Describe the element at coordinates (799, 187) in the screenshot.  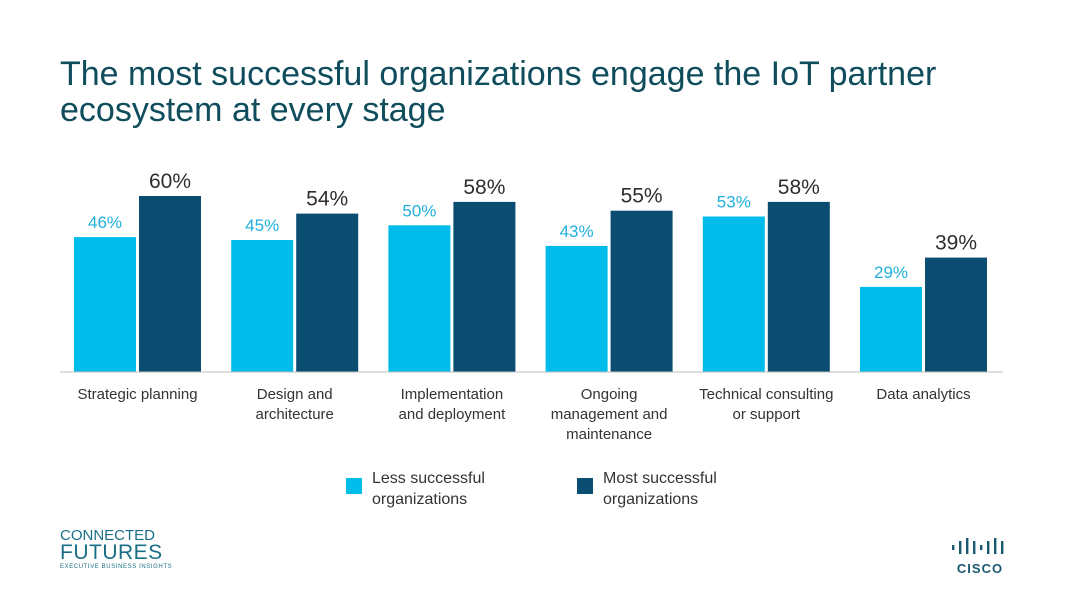
I see `value-label-most-4: 58%` at that location.